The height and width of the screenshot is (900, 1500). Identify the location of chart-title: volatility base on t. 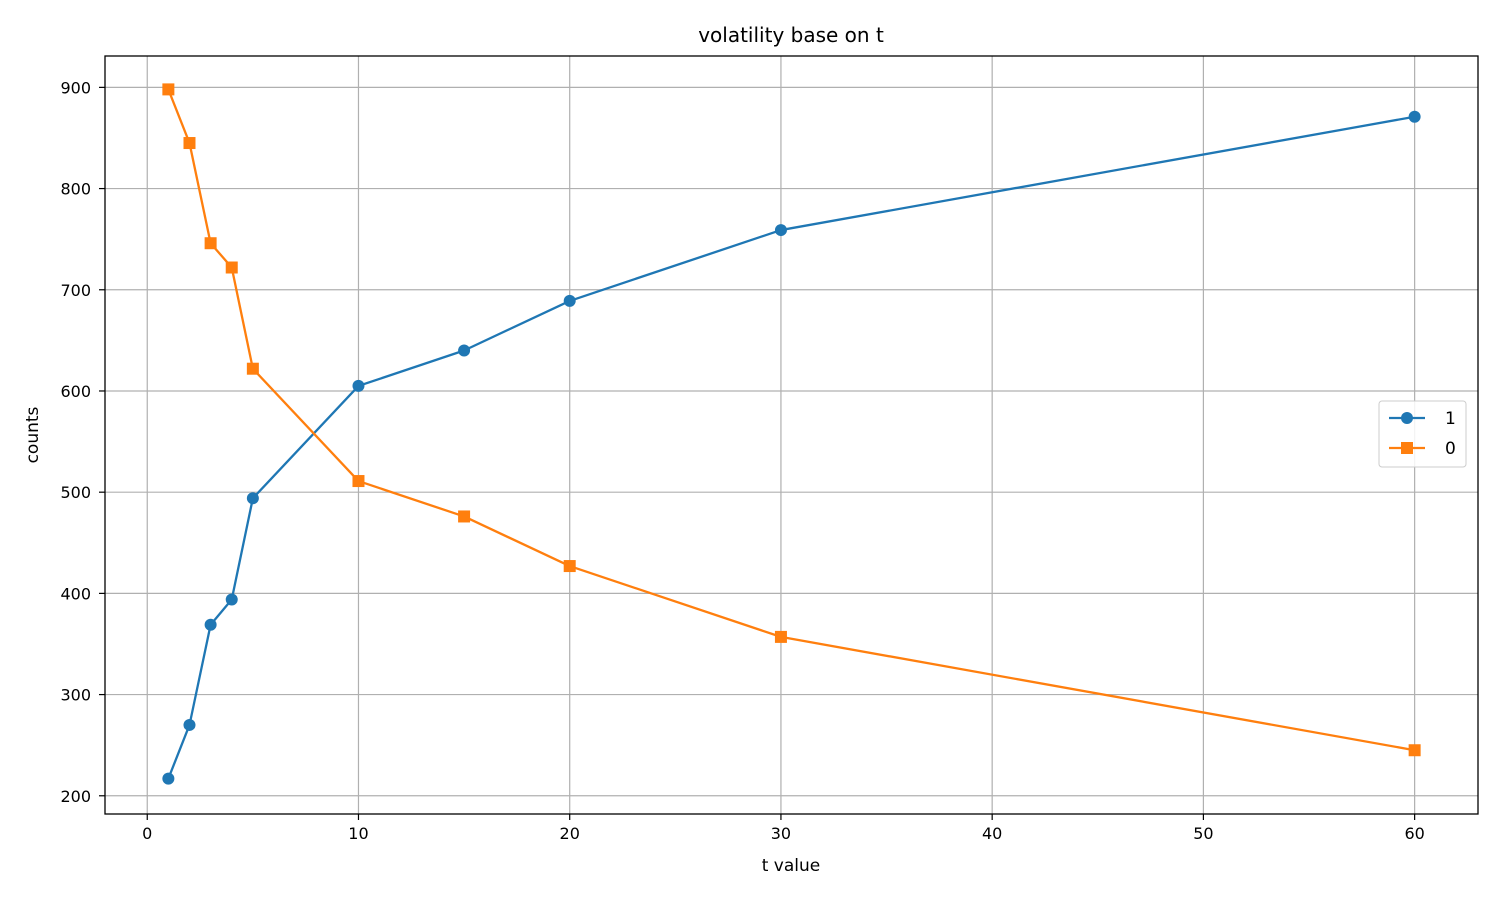
(791, 35).